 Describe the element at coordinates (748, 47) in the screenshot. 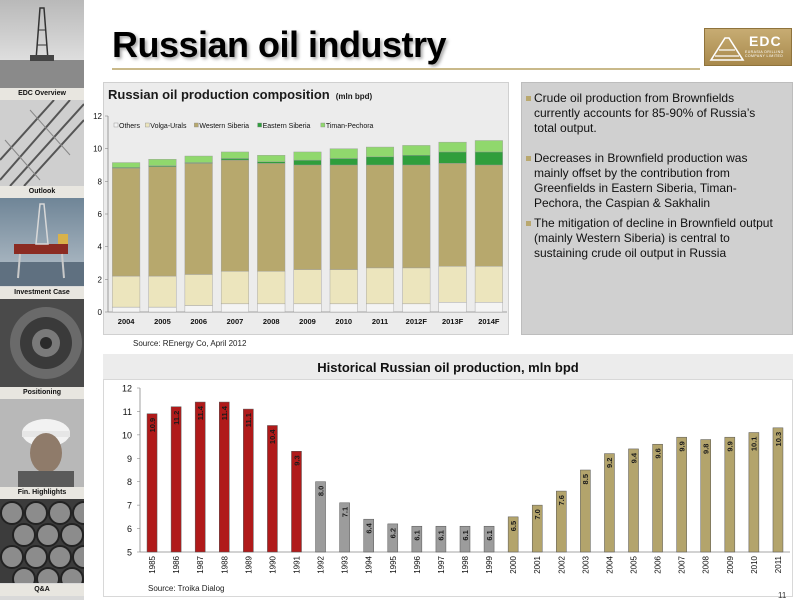

I see `company-logo: EDC EURASIA DRILLING COMPANY LIMITED` at that location.